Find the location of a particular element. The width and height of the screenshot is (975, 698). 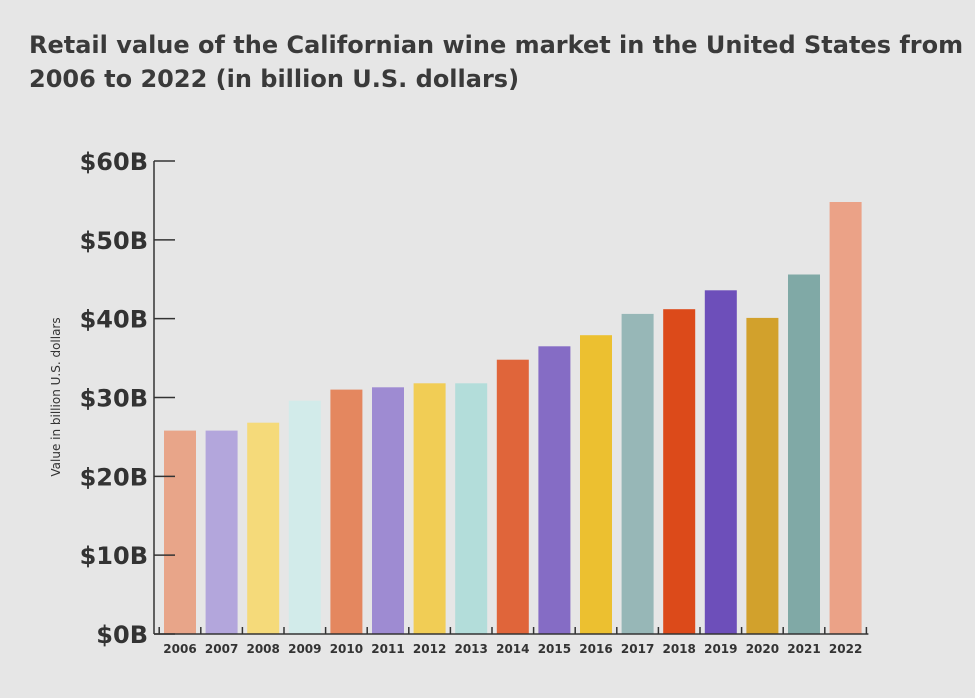

y-tick-label: $40B is located at coordinates (114, 320).